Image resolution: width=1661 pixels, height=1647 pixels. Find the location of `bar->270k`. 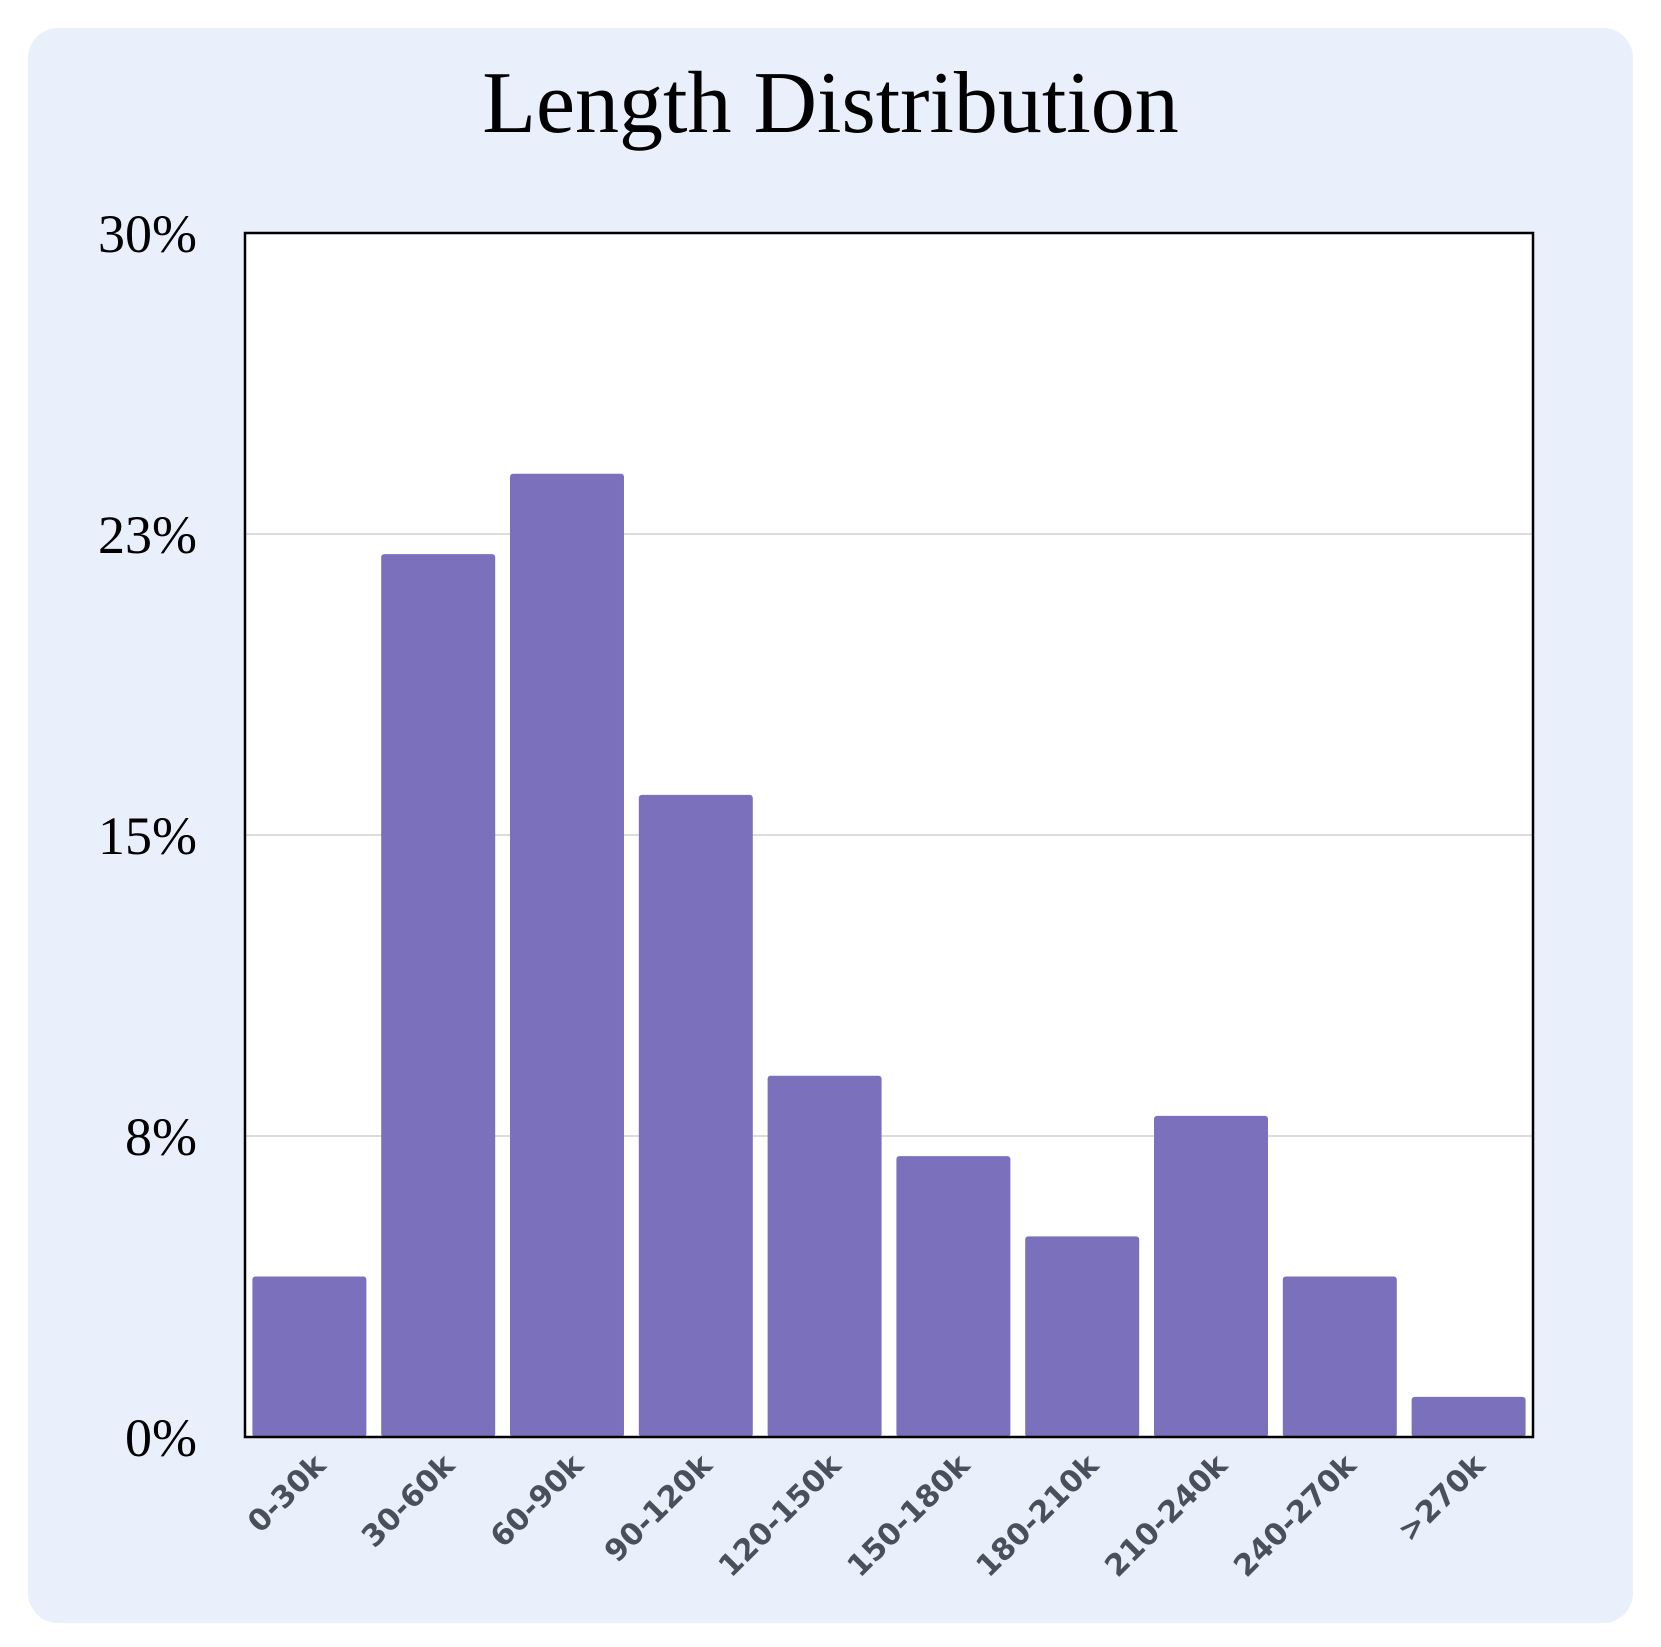

bar->270k is located at coordinates (1468, 1416).